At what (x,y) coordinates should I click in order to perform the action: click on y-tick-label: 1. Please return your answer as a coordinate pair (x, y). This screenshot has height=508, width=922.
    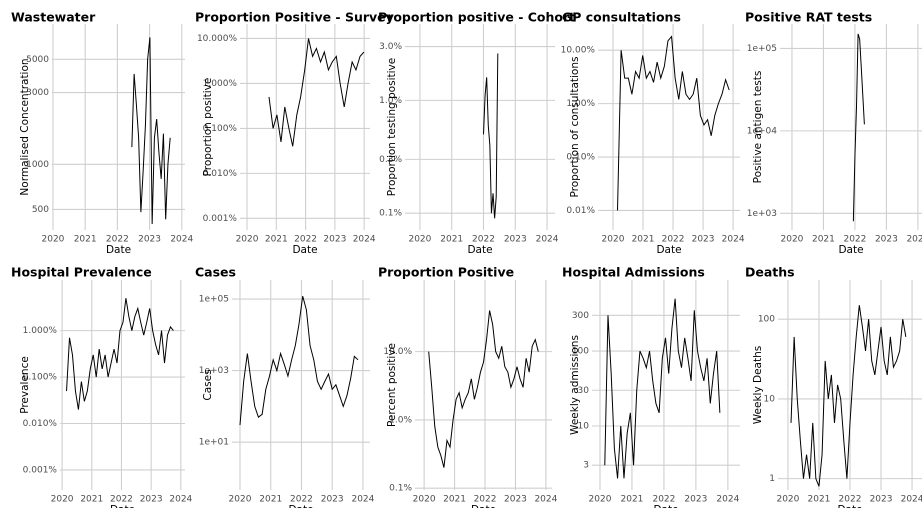
    Looking at the image, I should click on (772, 479).